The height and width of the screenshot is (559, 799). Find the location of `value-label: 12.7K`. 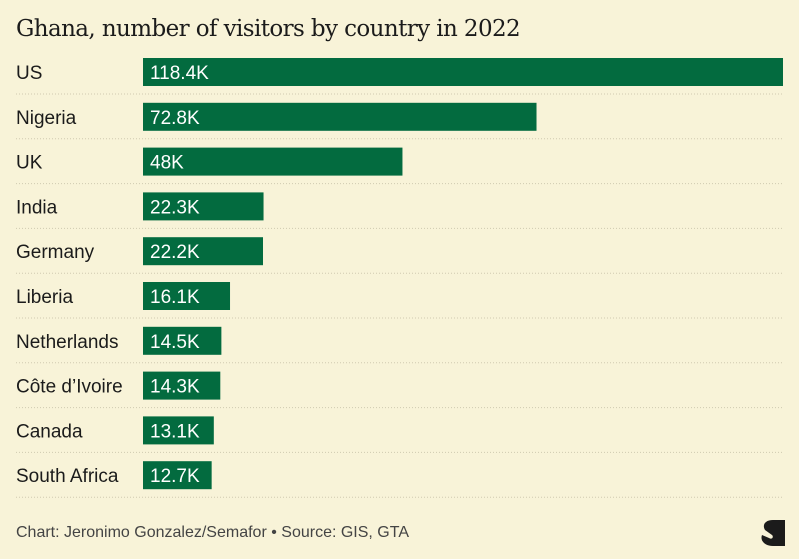

value-label: 12.7K is located at coordinates (175, 476).